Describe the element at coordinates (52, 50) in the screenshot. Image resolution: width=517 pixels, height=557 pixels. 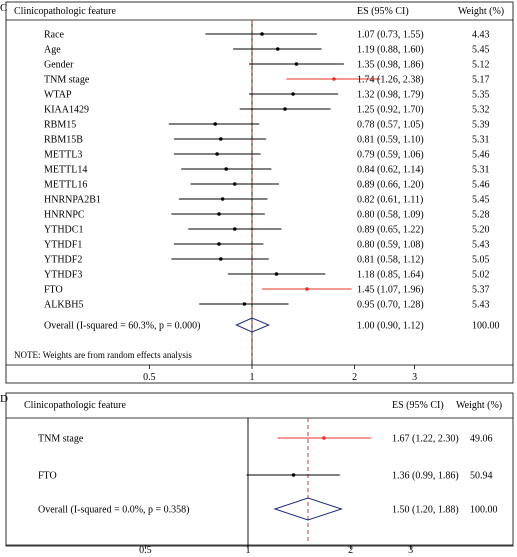
I see `row-label: Age` at that location.